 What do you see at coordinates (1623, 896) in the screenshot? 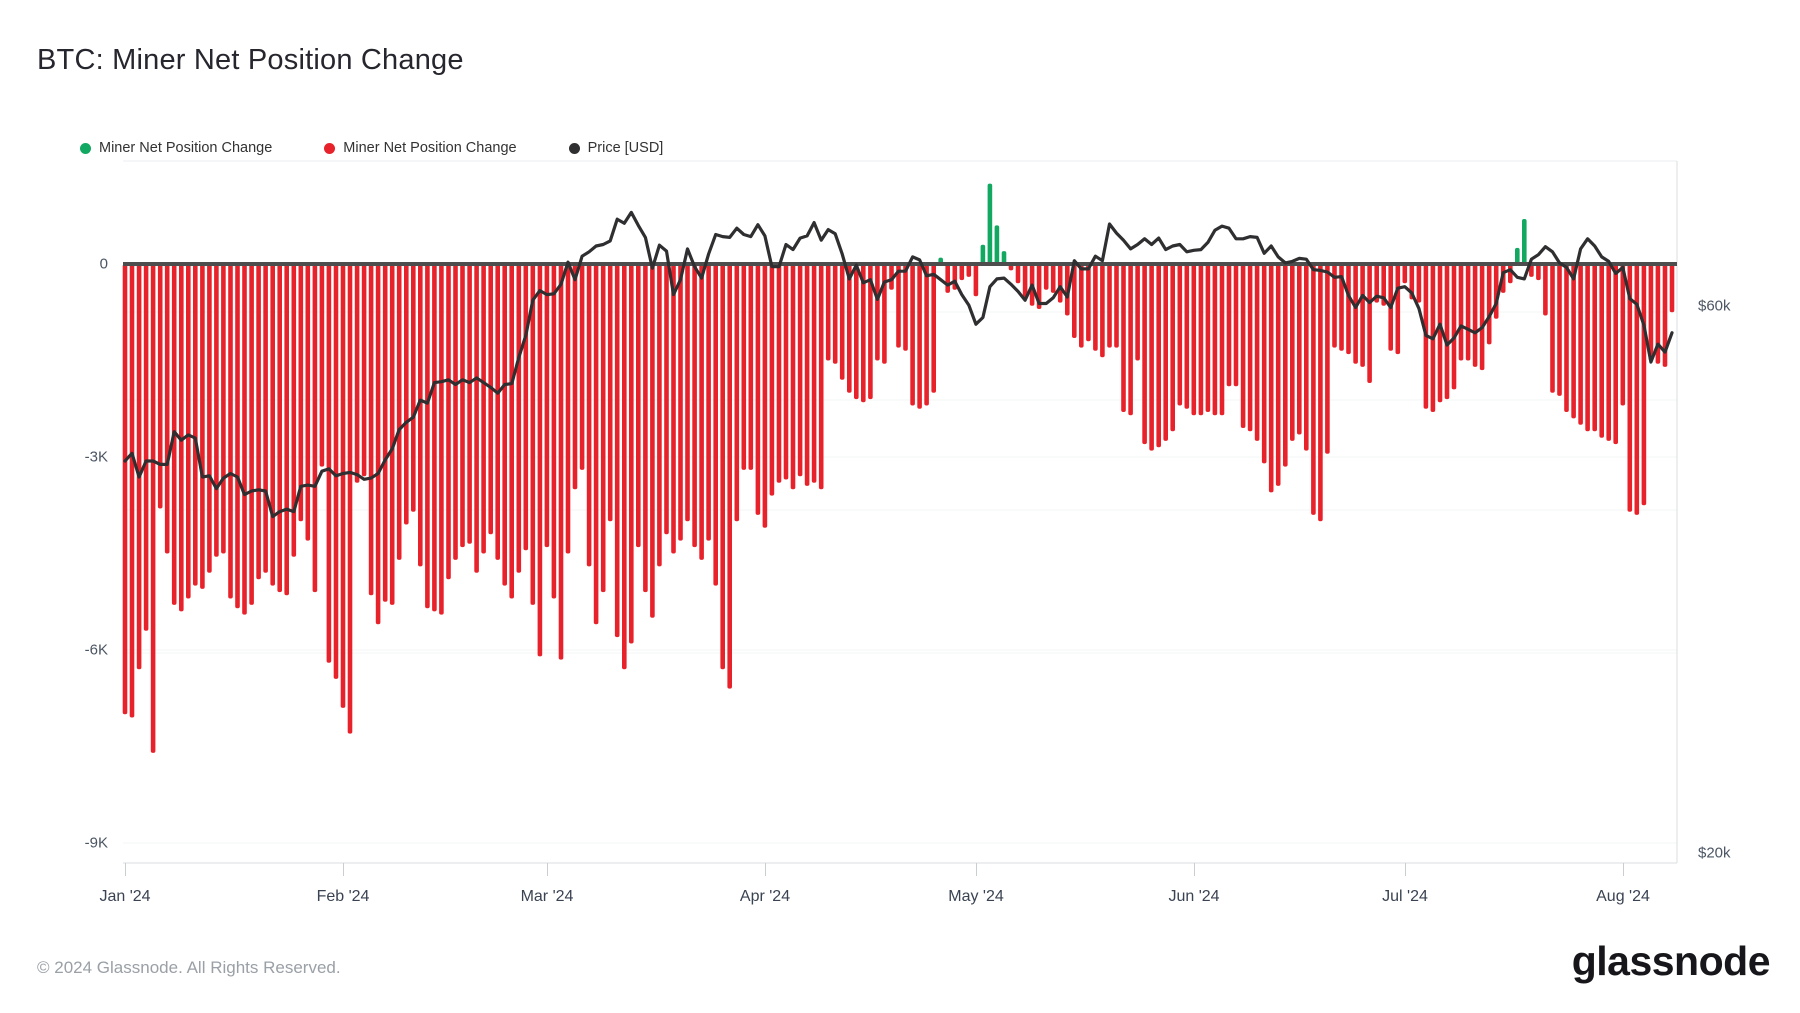
I see `x-axis-label-aug: Aug '24` at bounding box center [1623, 896].